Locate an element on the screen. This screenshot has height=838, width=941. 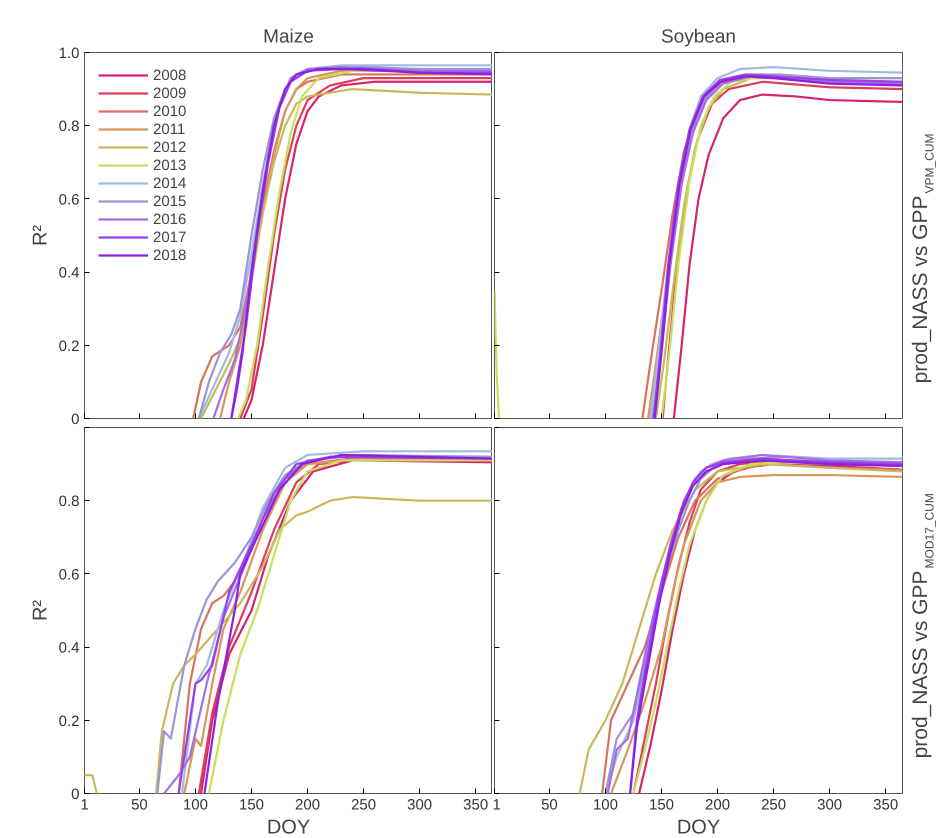
legend-label: 2008 is located at coordinates (169, 75).